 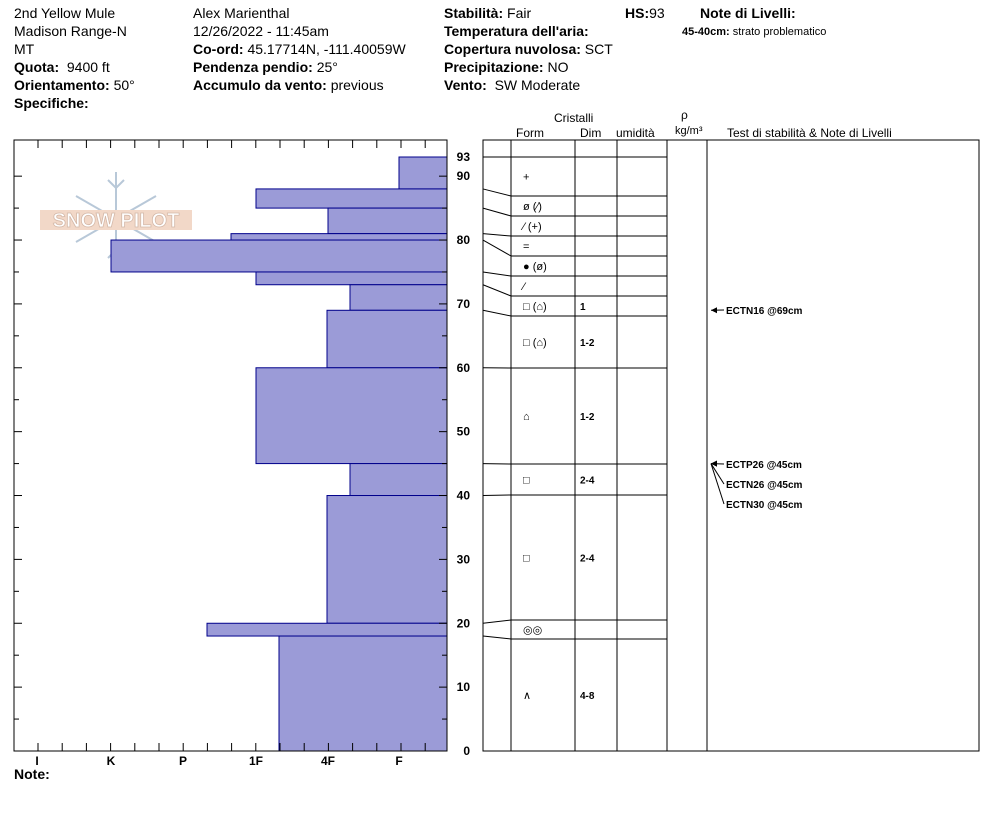 What do you see at coordinates (748, 13) in the screenshot?
I see `layer-notes-title: Note di Livelli:` at bounding box center [748, 13].